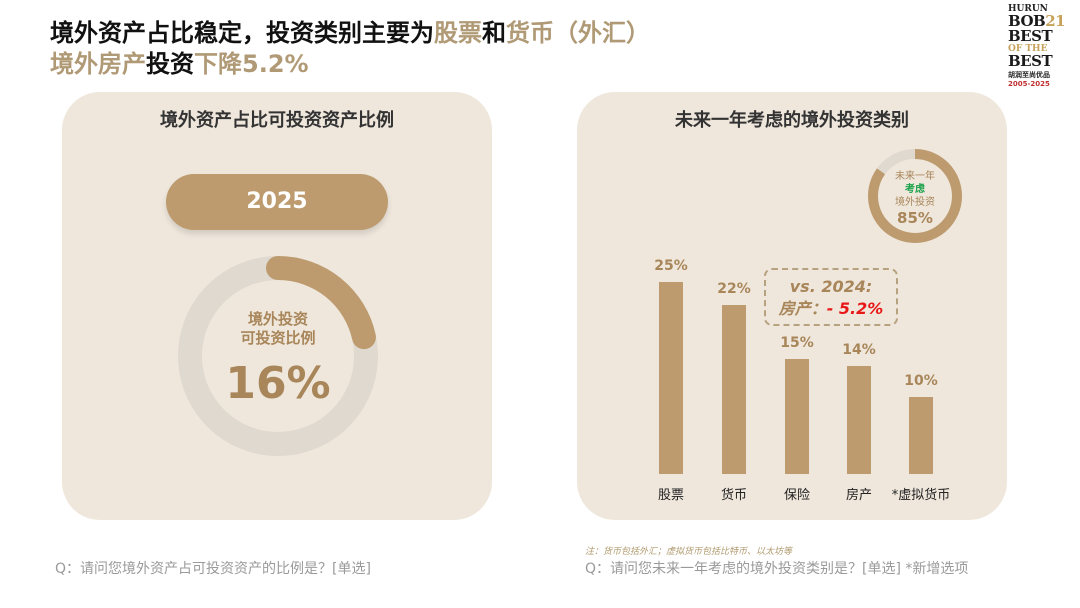  I want to click on bar-value-label: 22%, so click(734, 289).